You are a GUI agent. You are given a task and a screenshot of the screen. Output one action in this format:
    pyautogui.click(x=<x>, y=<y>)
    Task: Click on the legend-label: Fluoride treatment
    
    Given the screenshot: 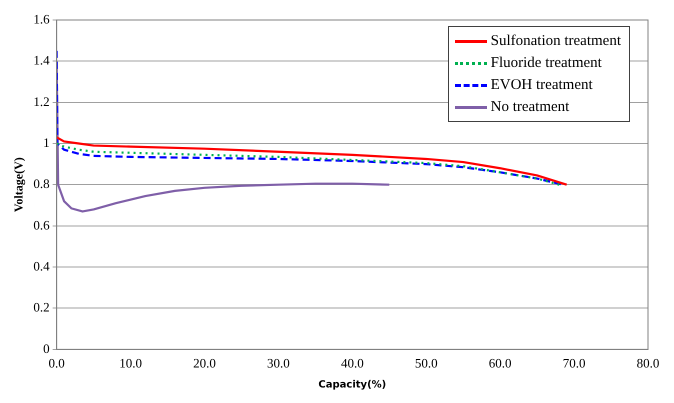 What is the action you would take?
    pyautogui.click(x=546, y=63)
    